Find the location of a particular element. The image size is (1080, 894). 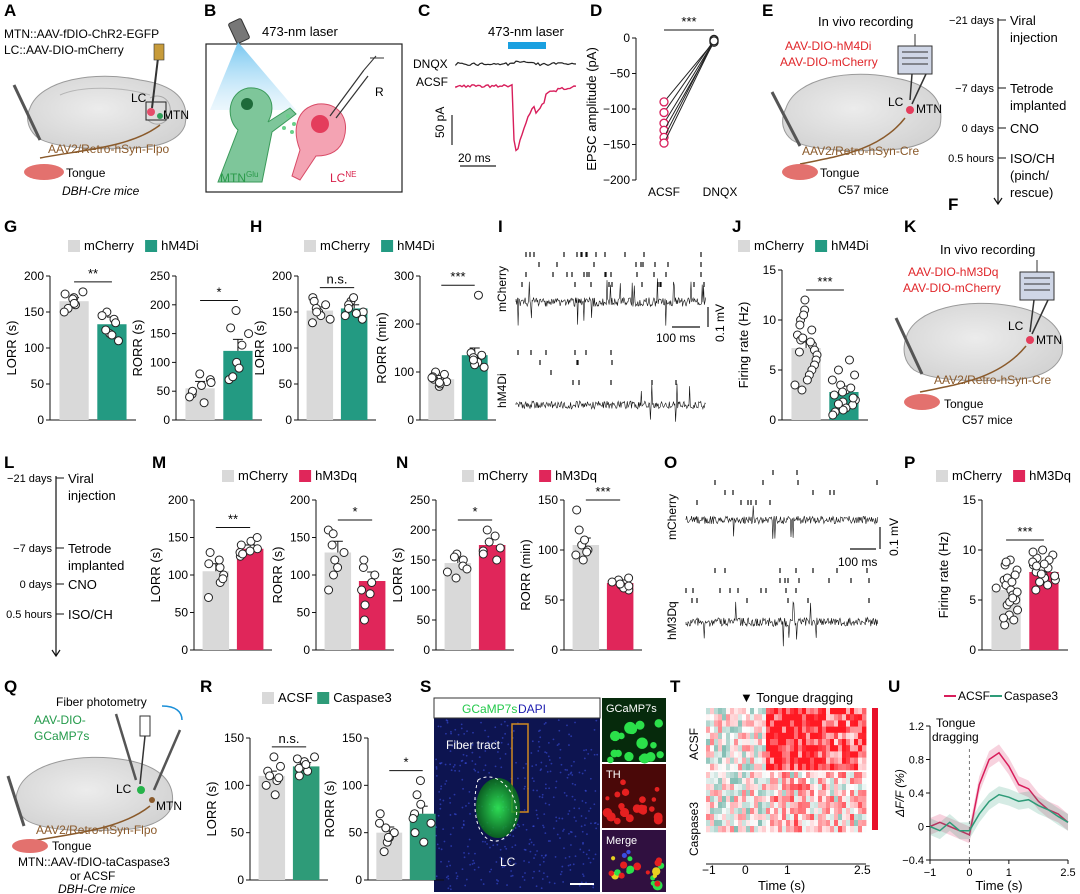

y-tick-label: −150 is located at coordinates (616, 145).